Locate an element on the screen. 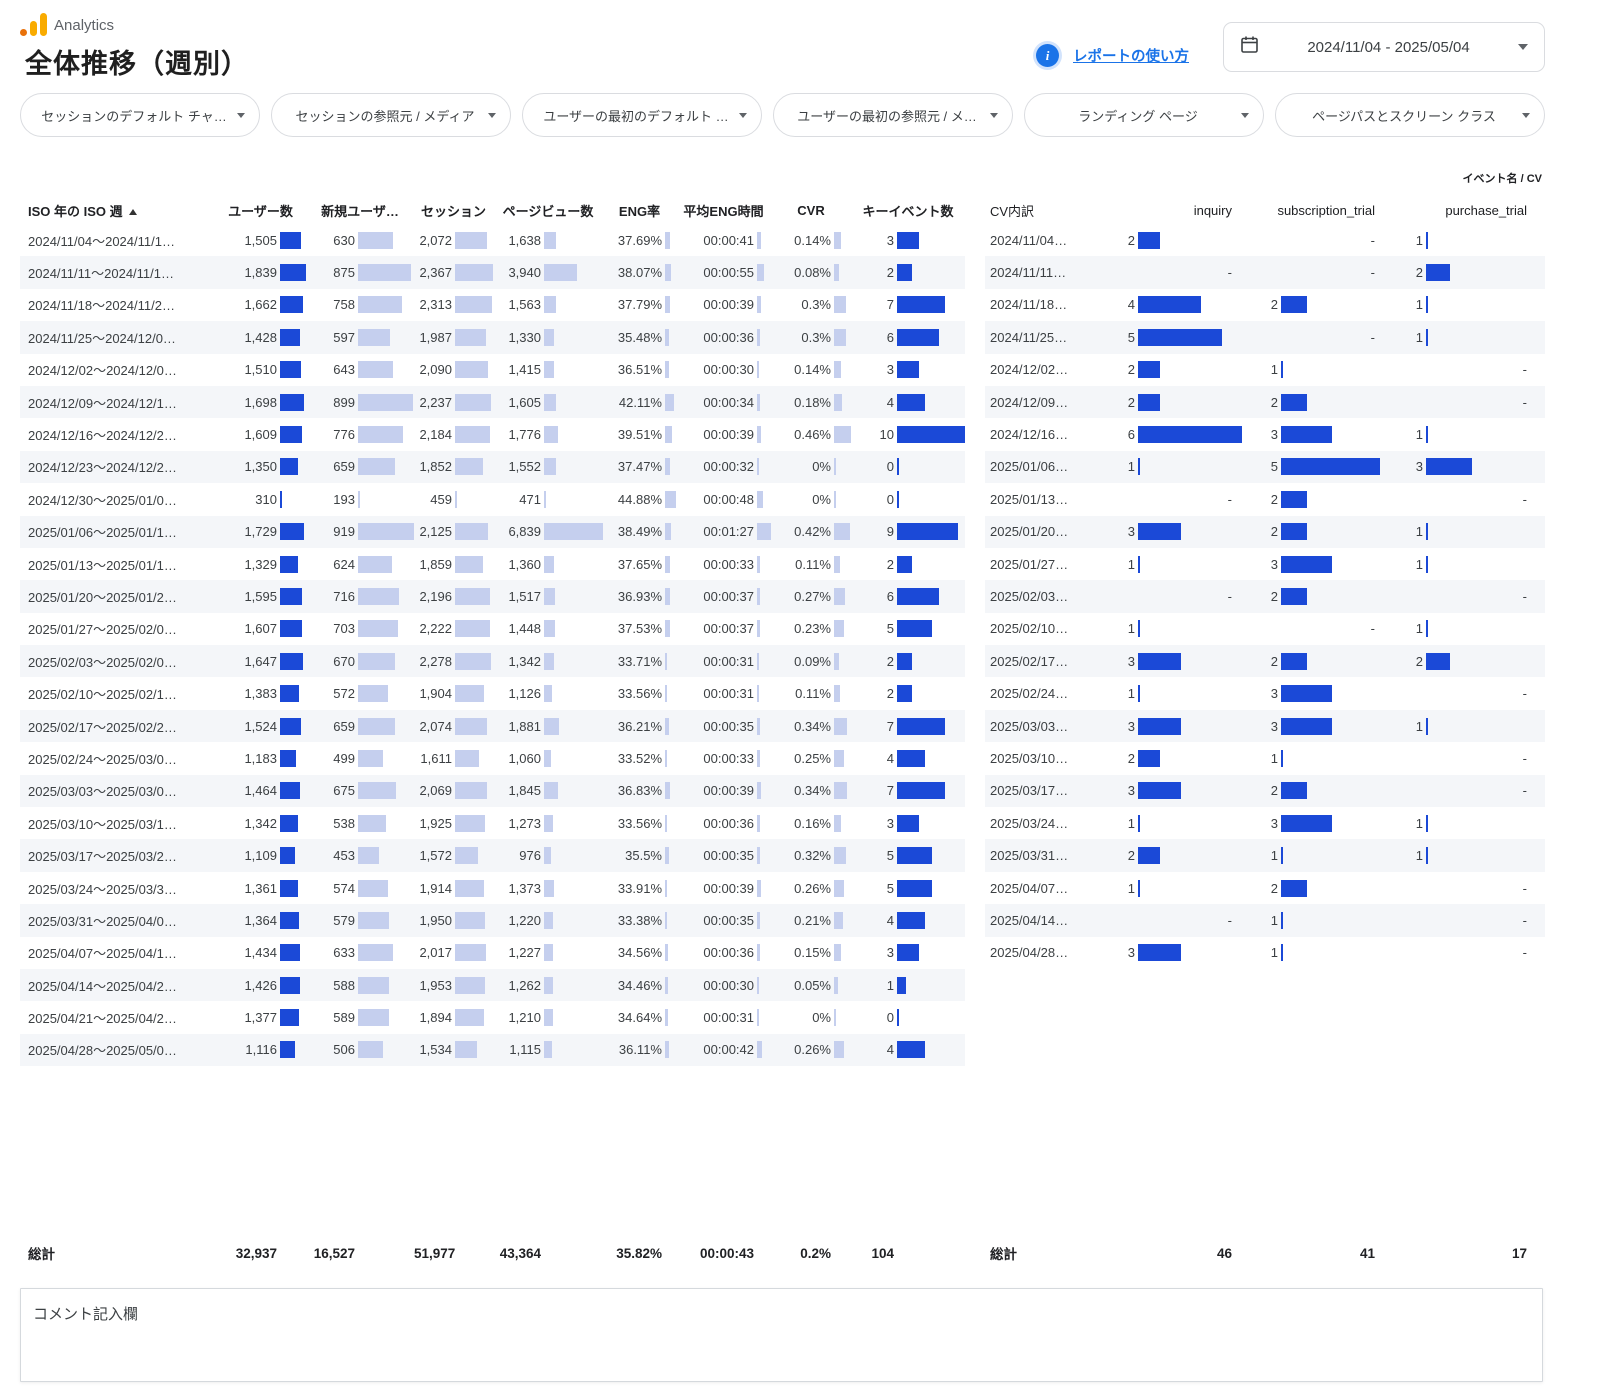  column-header-eng-time: 平均ENG時間 is located at coordinates (723, 211).